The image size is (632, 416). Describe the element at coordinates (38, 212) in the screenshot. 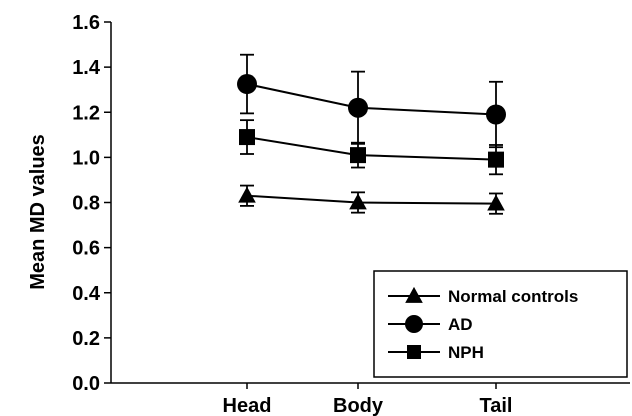

I see `y-axis-label: Mean MD values` at that location.